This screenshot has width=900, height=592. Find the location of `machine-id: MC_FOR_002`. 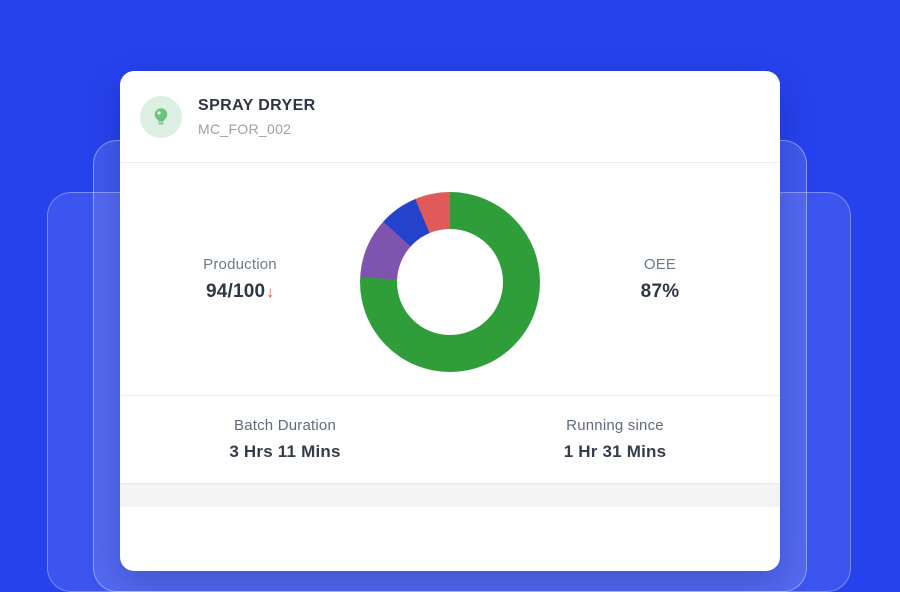

machine-id: MC_FOR_002 is located at coordinates (245, 128).